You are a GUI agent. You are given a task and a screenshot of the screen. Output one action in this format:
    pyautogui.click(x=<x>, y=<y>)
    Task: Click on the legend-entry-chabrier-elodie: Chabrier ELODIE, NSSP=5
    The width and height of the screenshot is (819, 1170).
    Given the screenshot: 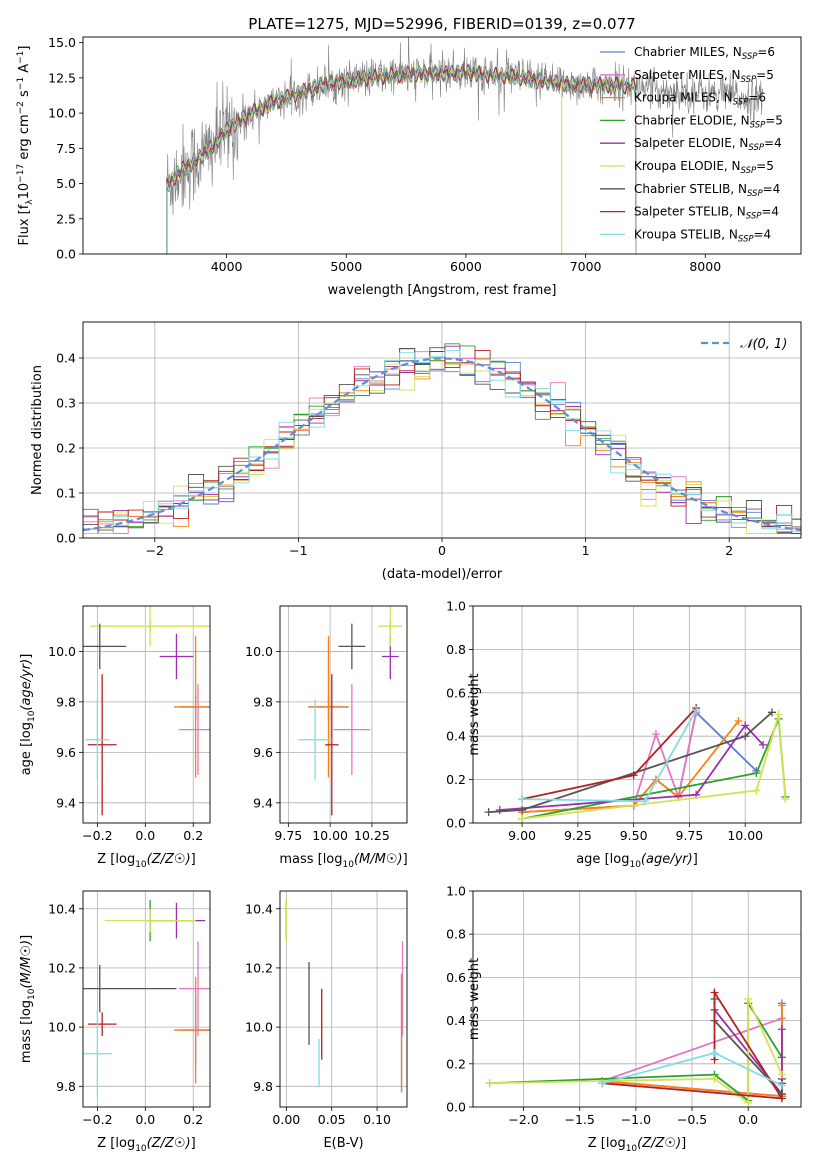 What is the action you would take?
    pyautogui.click(x=708, y=121)
    